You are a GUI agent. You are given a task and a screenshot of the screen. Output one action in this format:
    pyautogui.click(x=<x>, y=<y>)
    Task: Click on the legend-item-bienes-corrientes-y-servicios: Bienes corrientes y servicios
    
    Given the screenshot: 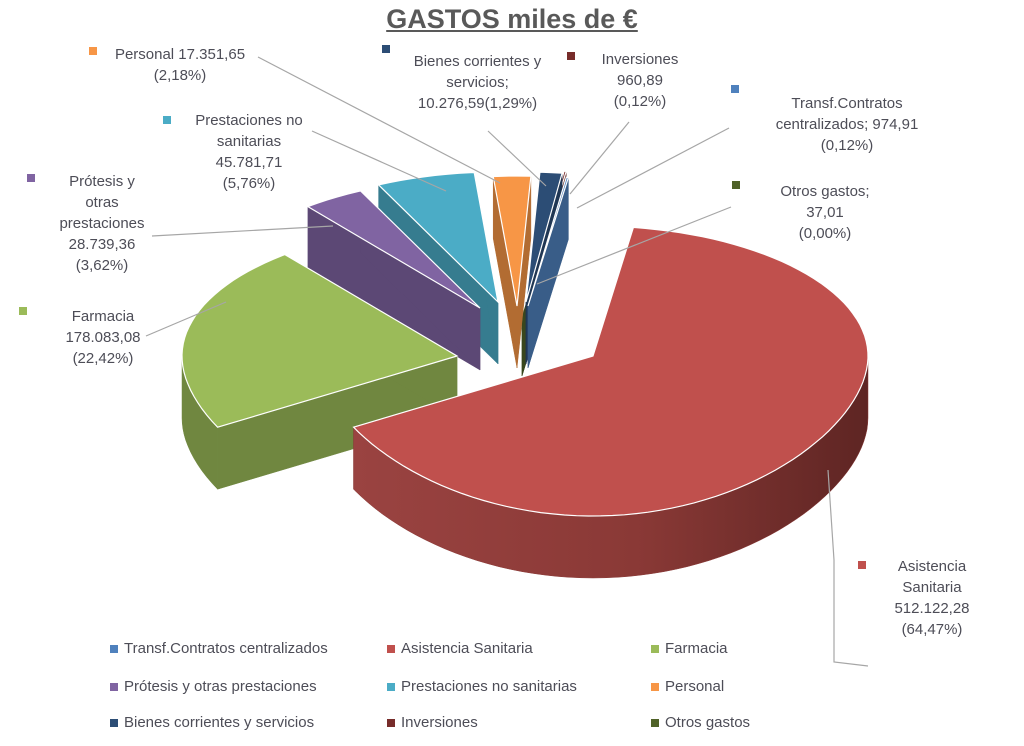 What is the action you would take?
    pyautogui.click(x=212, y=723)
    